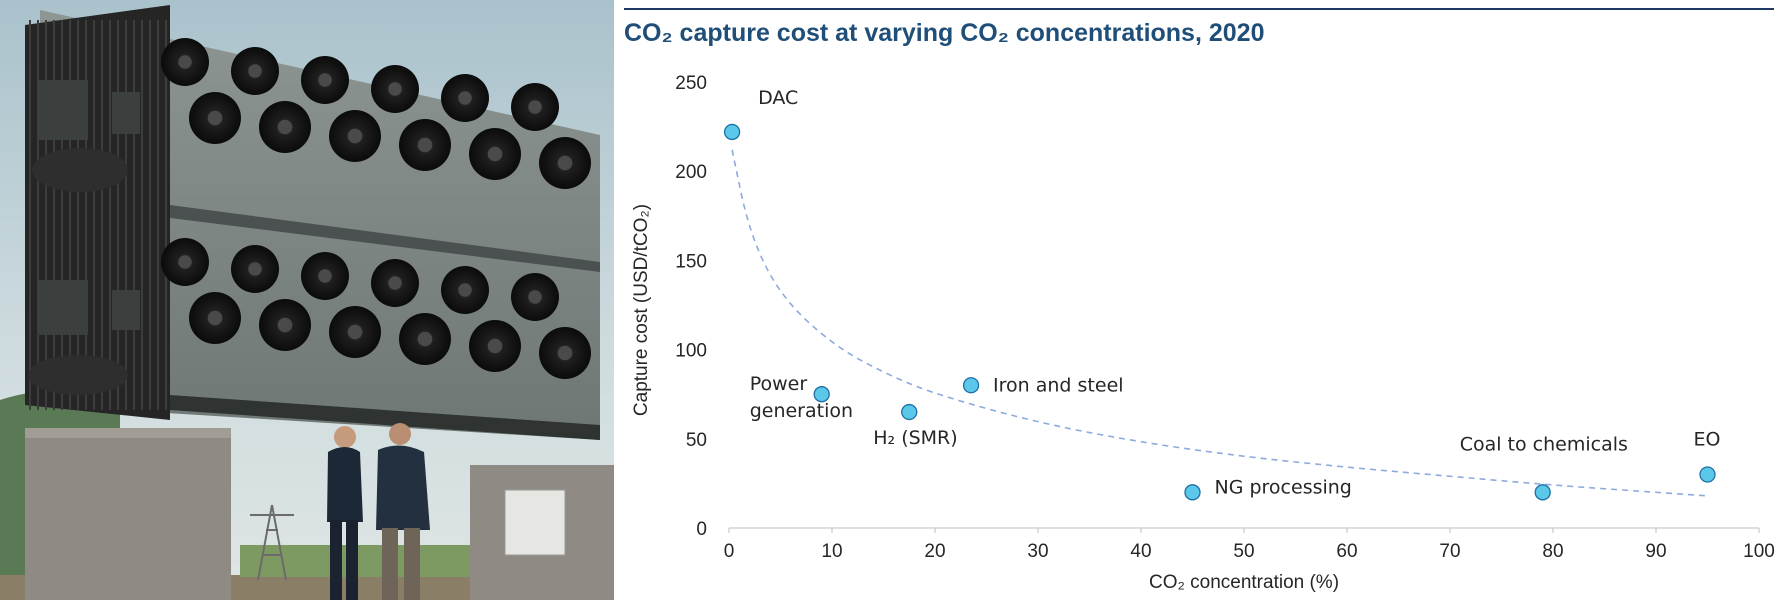 The width and height of the screenshot is (1789, 605). I want to click on x-tick-label: 90, so click(1655, 551).